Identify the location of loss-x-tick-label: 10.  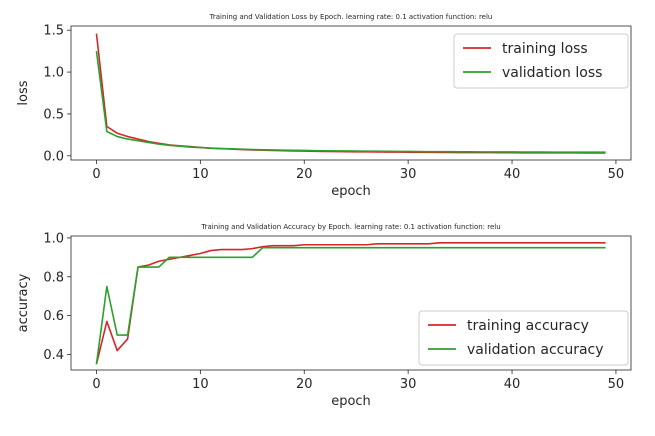
(200, 174).